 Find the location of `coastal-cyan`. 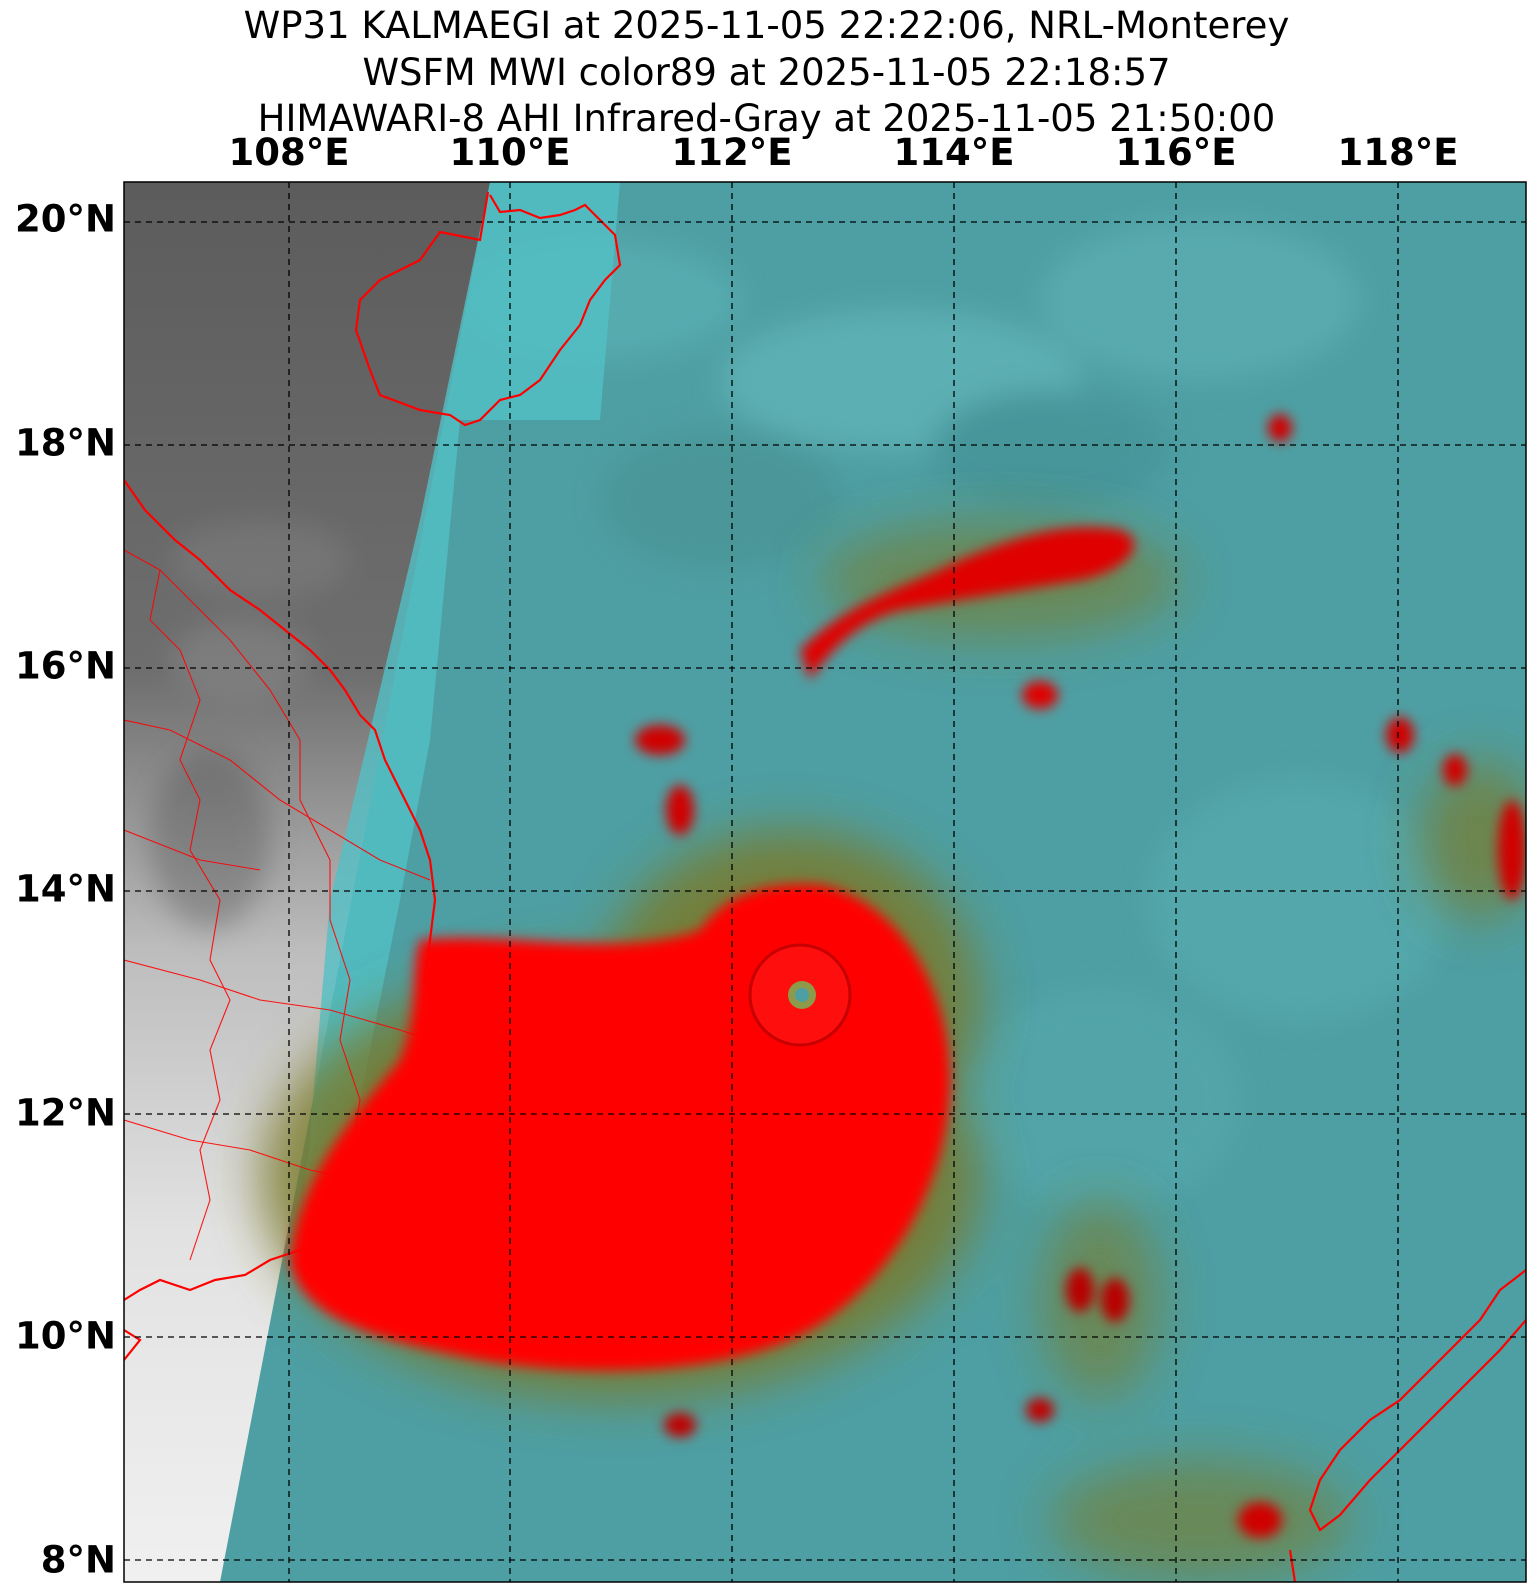

coastal-cyan is located at coordinates (460, 716).